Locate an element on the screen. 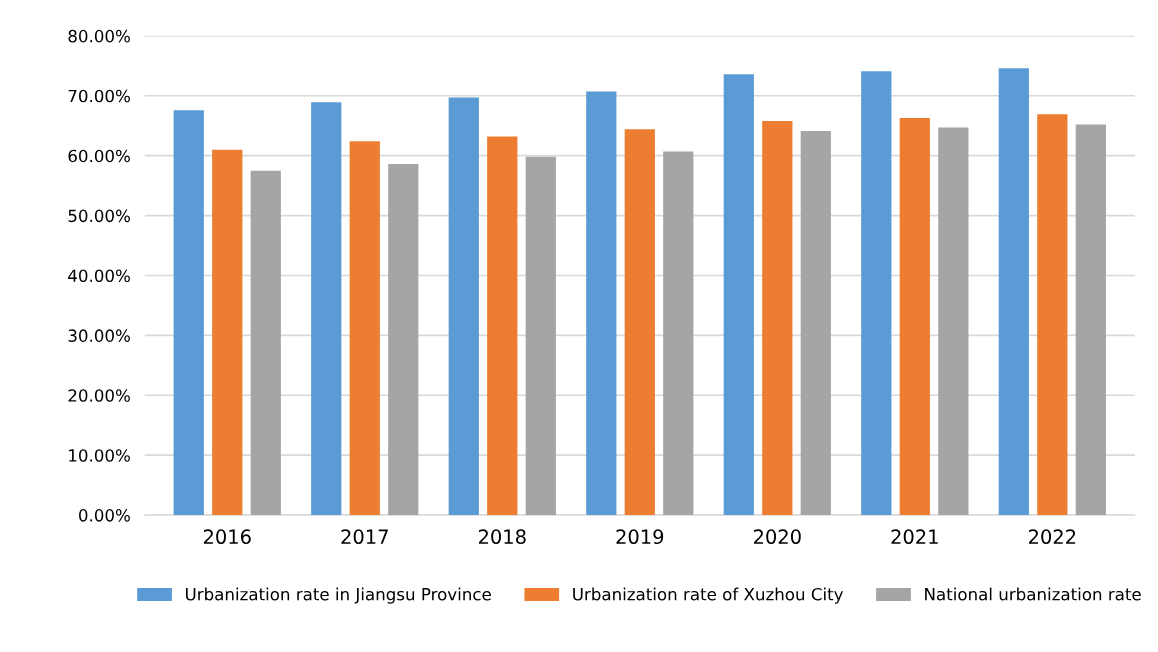 The width and height of the screenshot is (1158, 652). legend-label: Urbanization rate of Xuzhou City is located at coordinates (708, 595).